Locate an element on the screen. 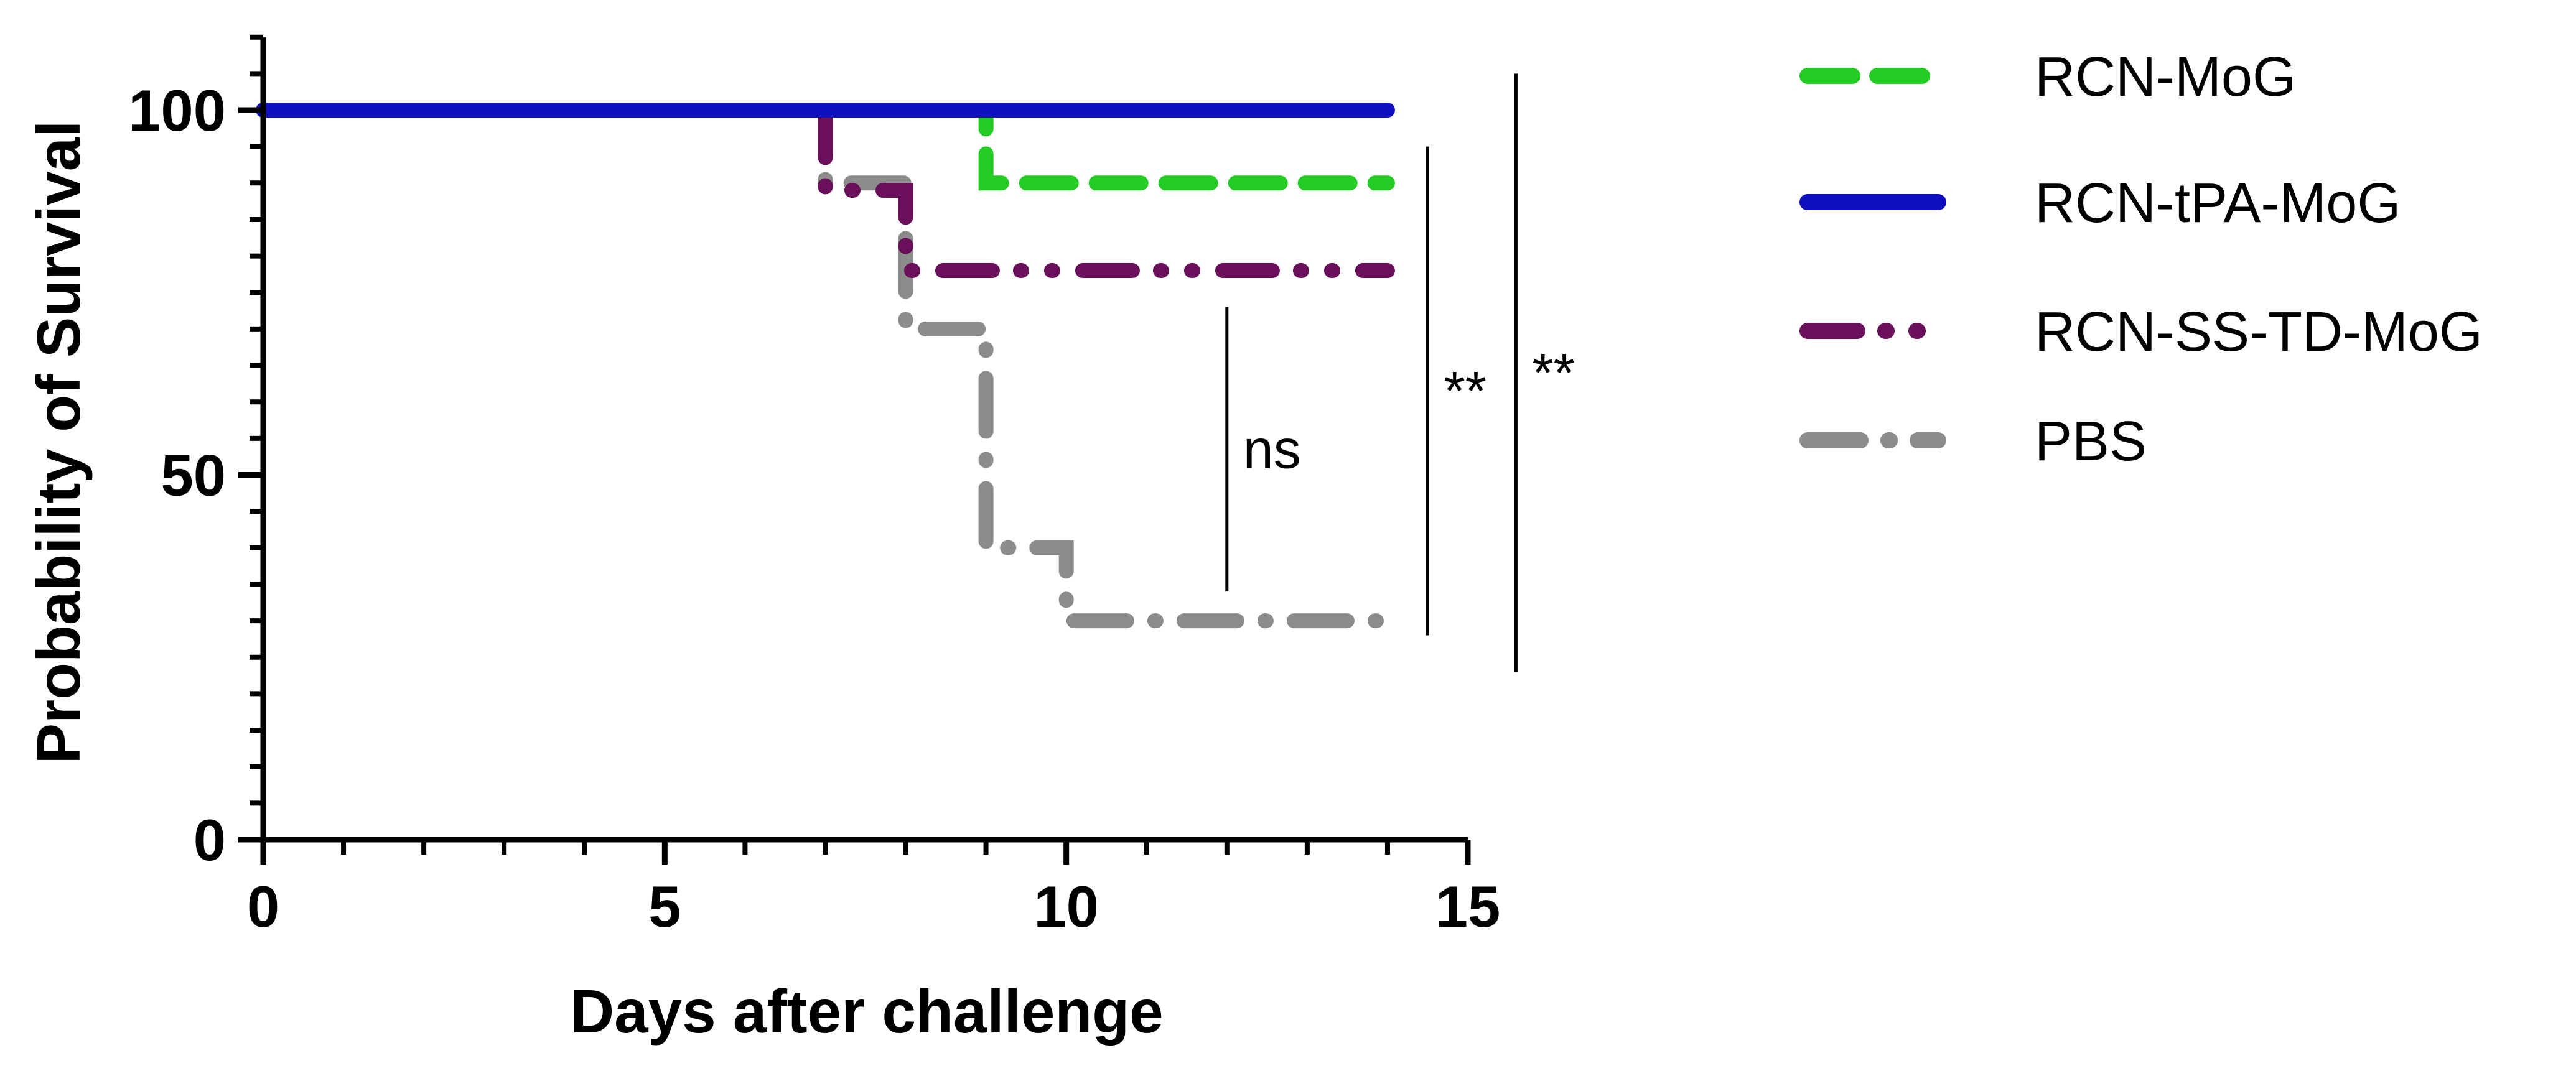 This screenshot has width=2576, height=1076. series-line-rcn-ss-td-mog is located at coordinates (826, 191).